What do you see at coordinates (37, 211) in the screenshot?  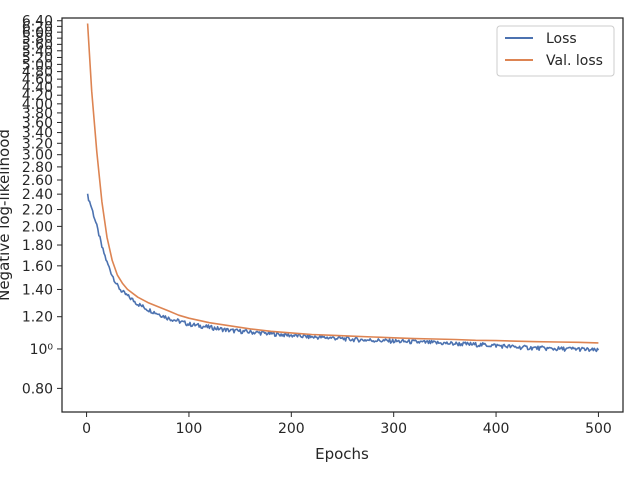 I see `y-tick-label: 2.20` at bounding box center [37, 211].